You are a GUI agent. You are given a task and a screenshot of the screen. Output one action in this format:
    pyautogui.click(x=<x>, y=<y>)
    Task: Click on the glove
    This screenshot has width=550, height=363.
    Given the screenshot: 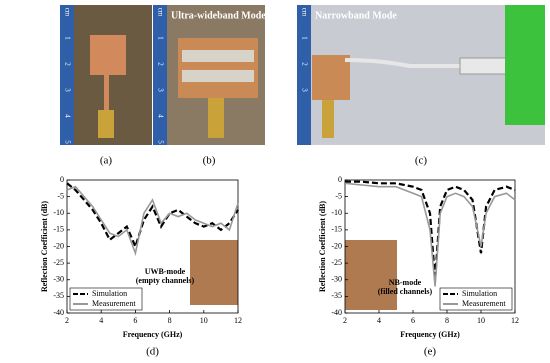 What is the action you would take?
    pyautogui.click(x=525, y=65)
    